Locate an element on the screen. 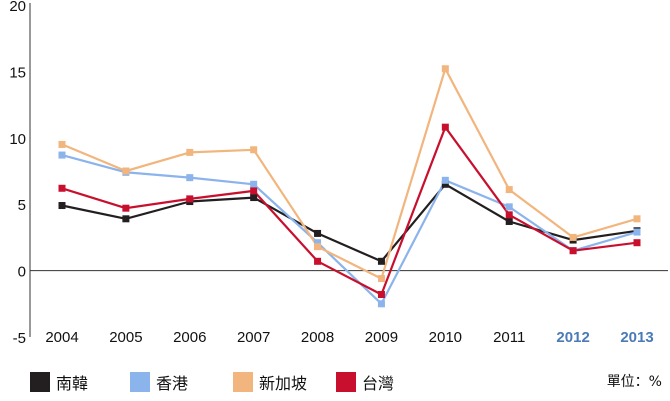 The height and width of the screenshot is (401, 670). legend-label-korea: 南韓 is located at coordinates (72, 383).